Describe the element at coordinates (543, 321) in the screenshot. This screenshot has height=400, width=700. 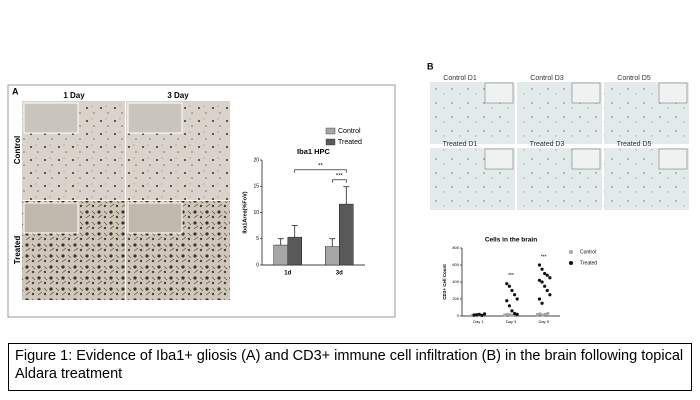
I see `x-tick-label: Day 5` at that location.